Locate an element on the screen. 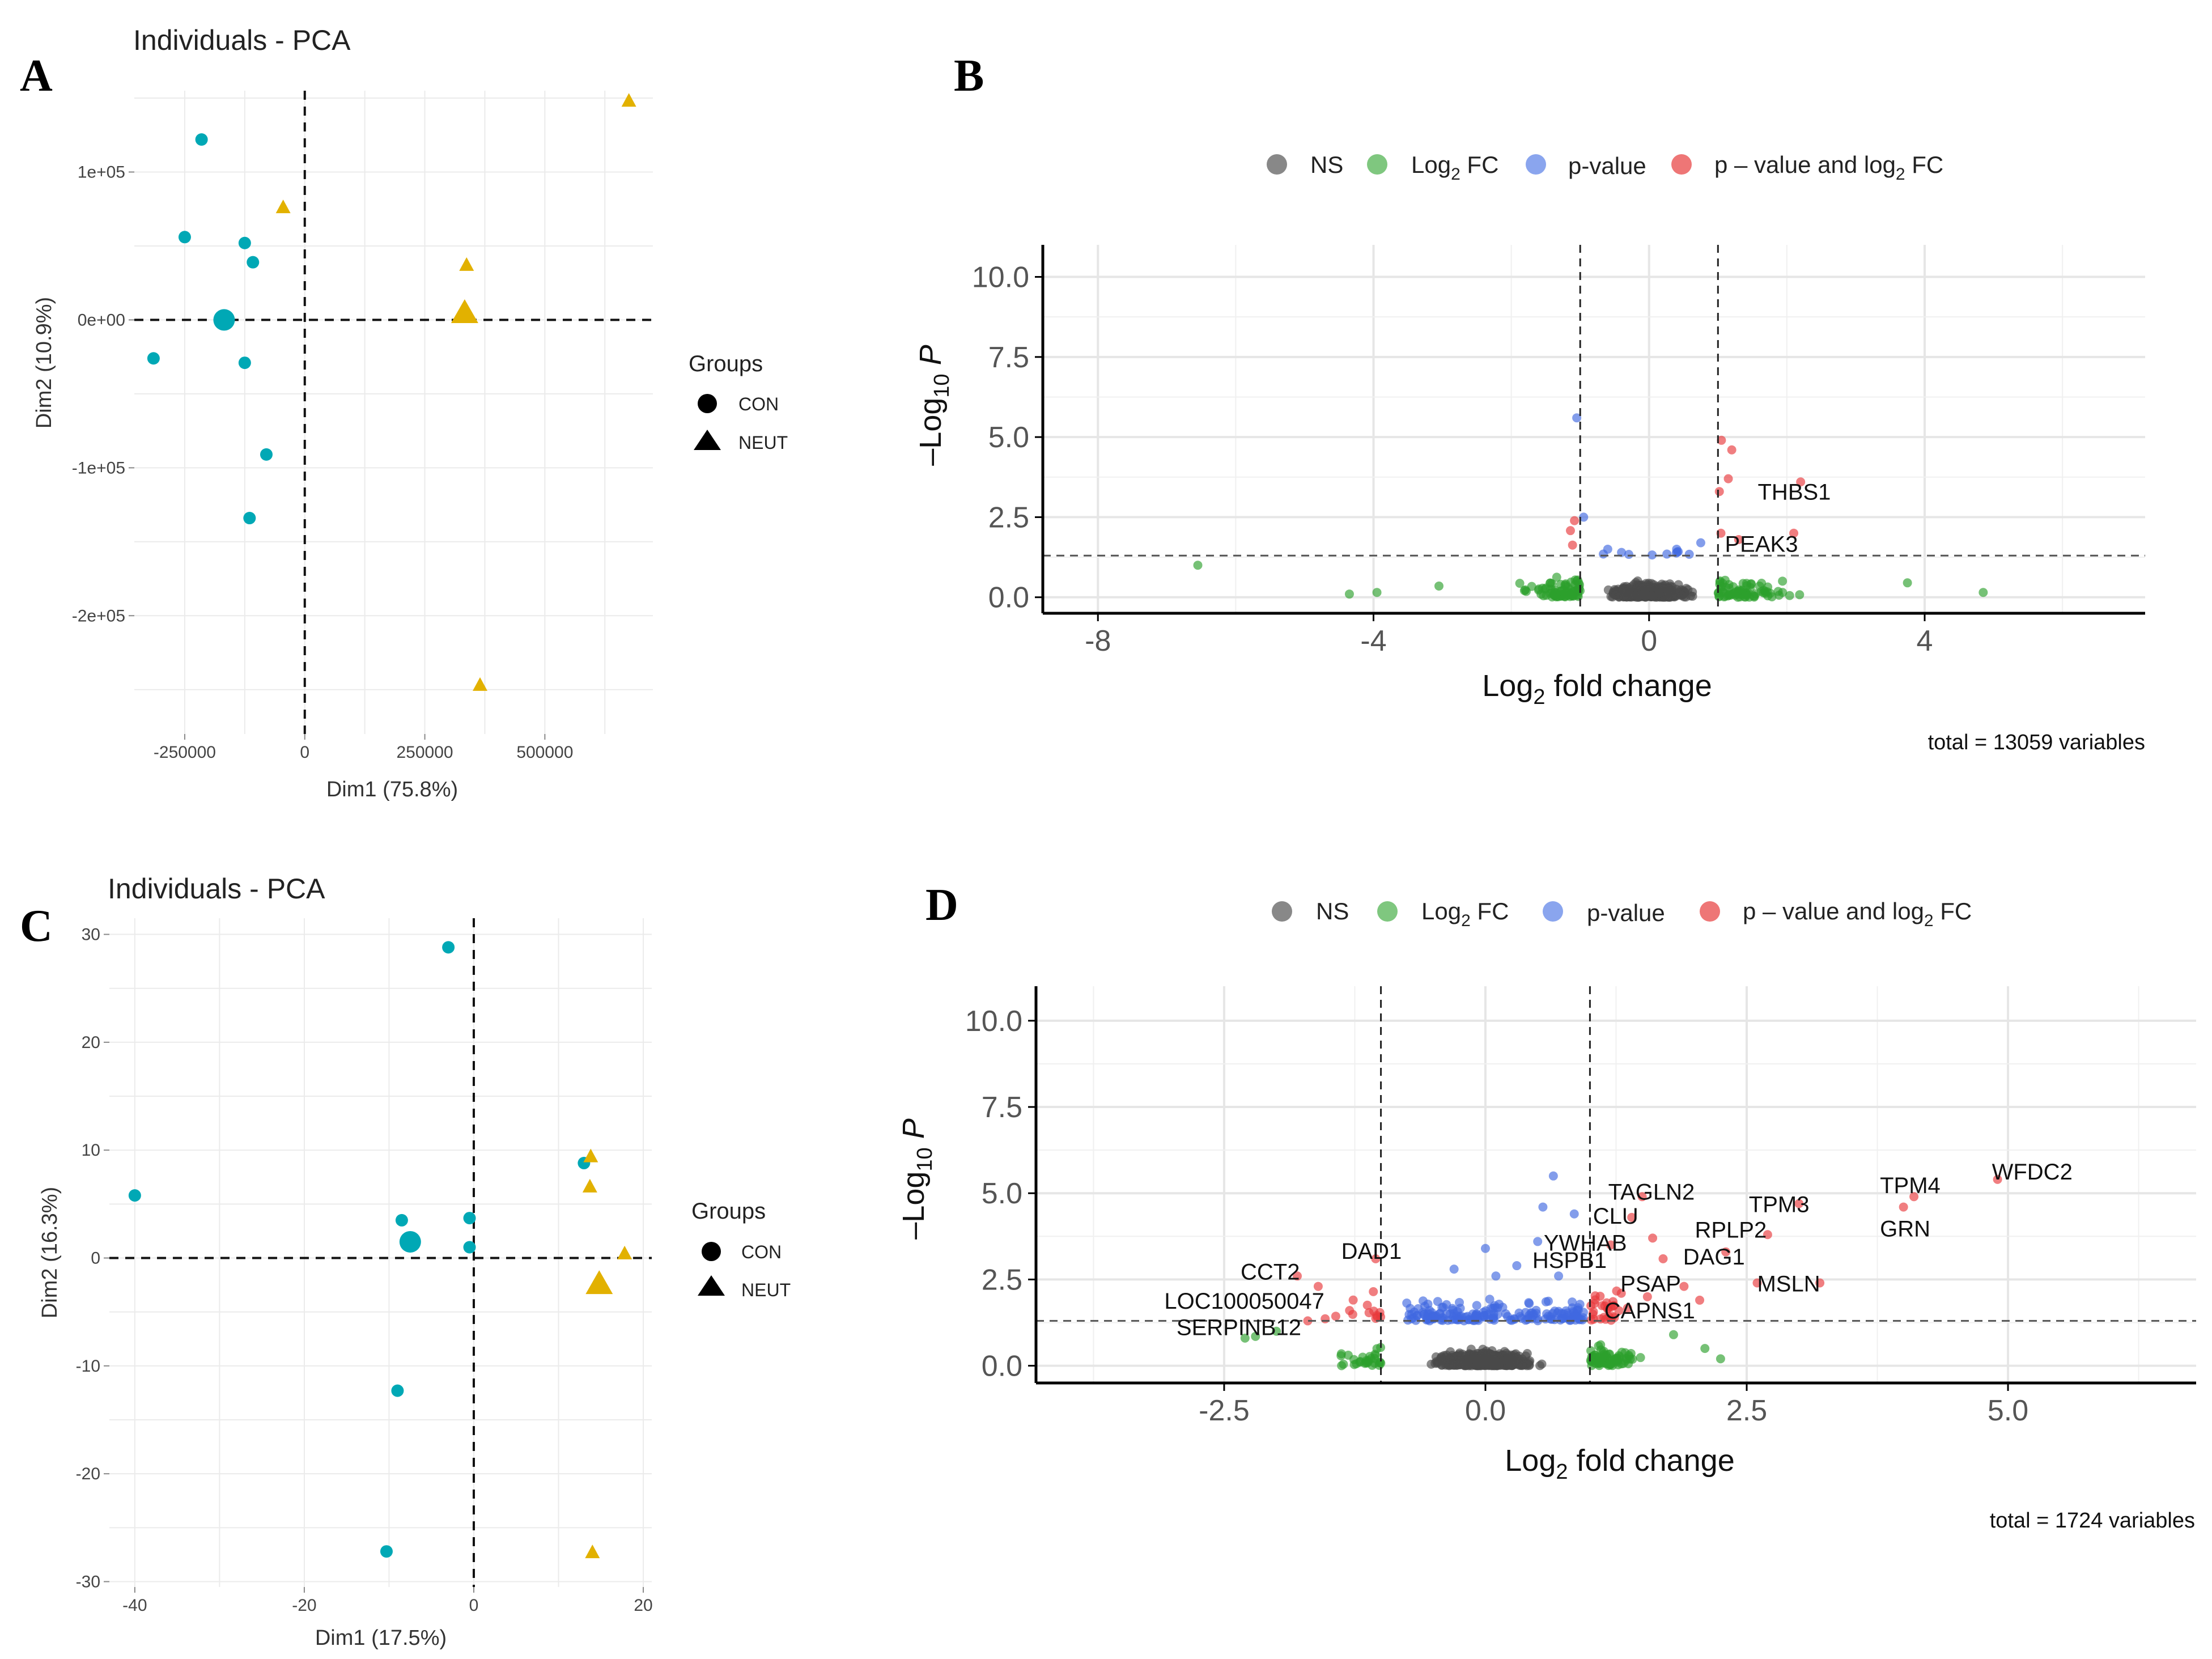  panel-b-y-tick: 7.5 is located at coordinates (1008, 357).